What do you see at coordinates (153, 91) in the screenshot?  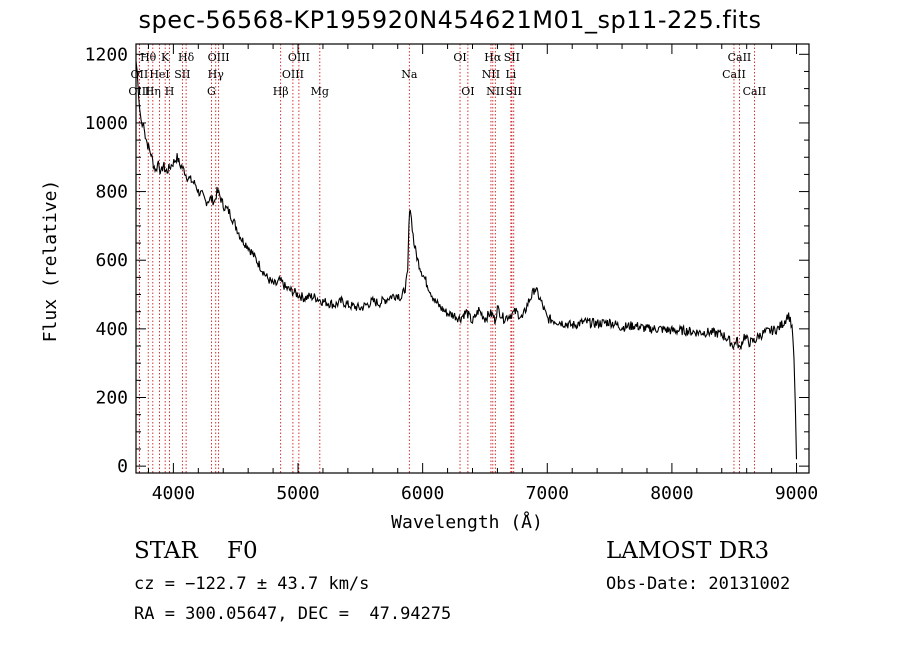 I see `line-label: Hη` at bounding box center [153, 91].